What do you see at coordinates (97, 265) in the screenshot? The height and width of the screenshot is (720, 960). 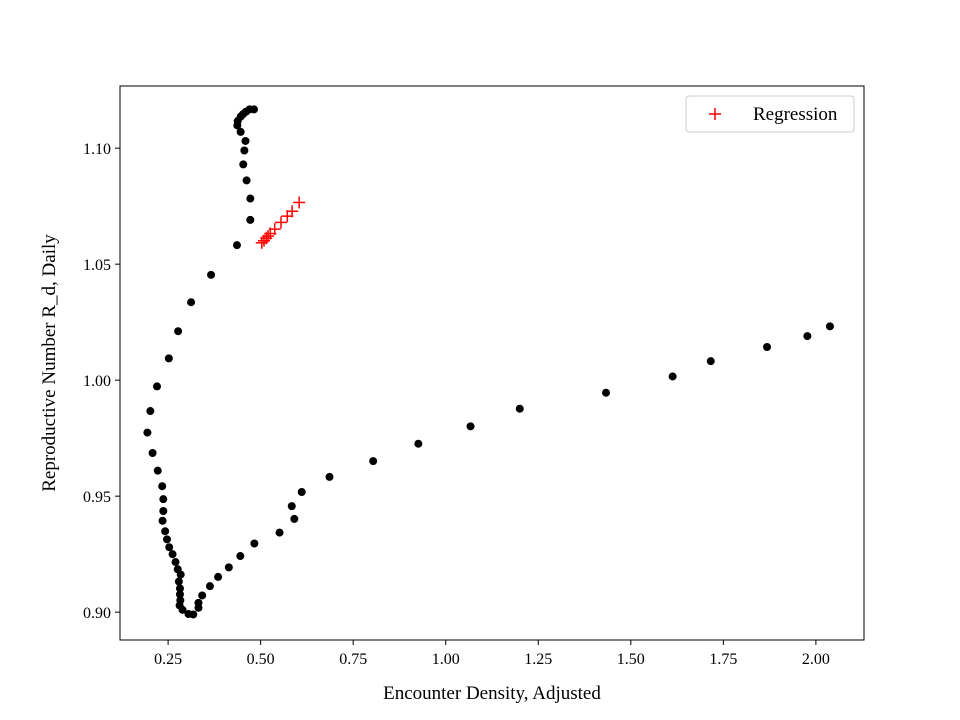 I see `y-tick-label: 1.05` at bounding box center [97, 265].